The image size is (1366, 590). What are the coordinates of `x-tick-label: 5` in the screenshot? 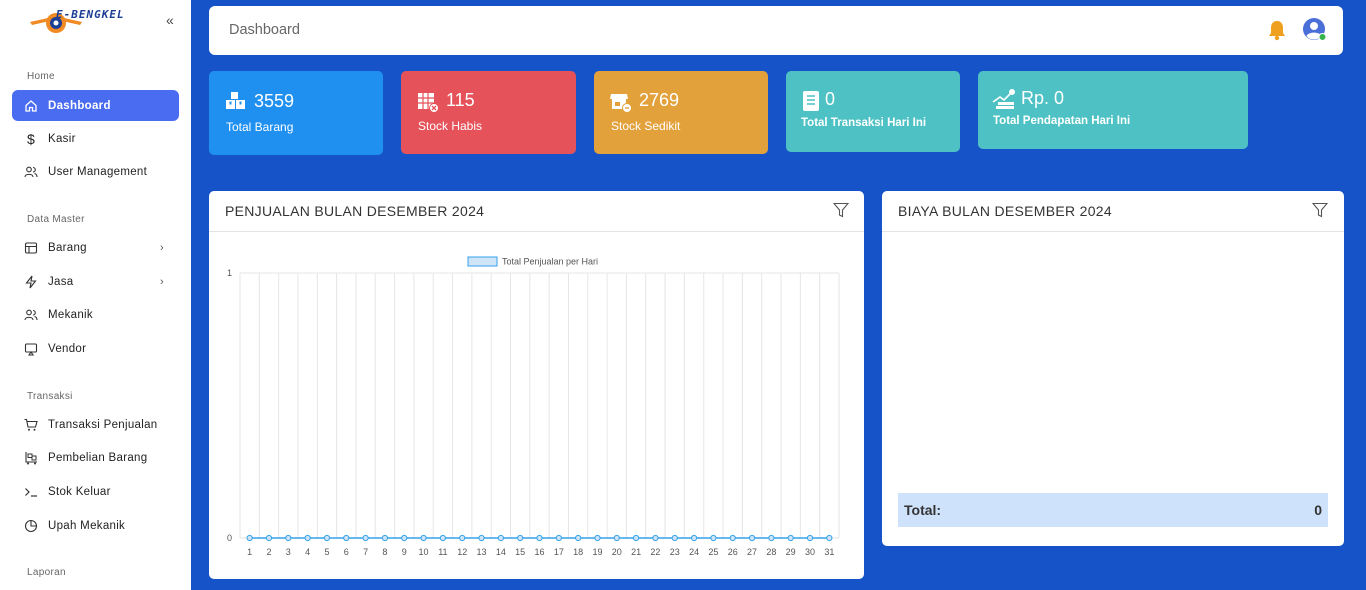 It's located at (326, 552).